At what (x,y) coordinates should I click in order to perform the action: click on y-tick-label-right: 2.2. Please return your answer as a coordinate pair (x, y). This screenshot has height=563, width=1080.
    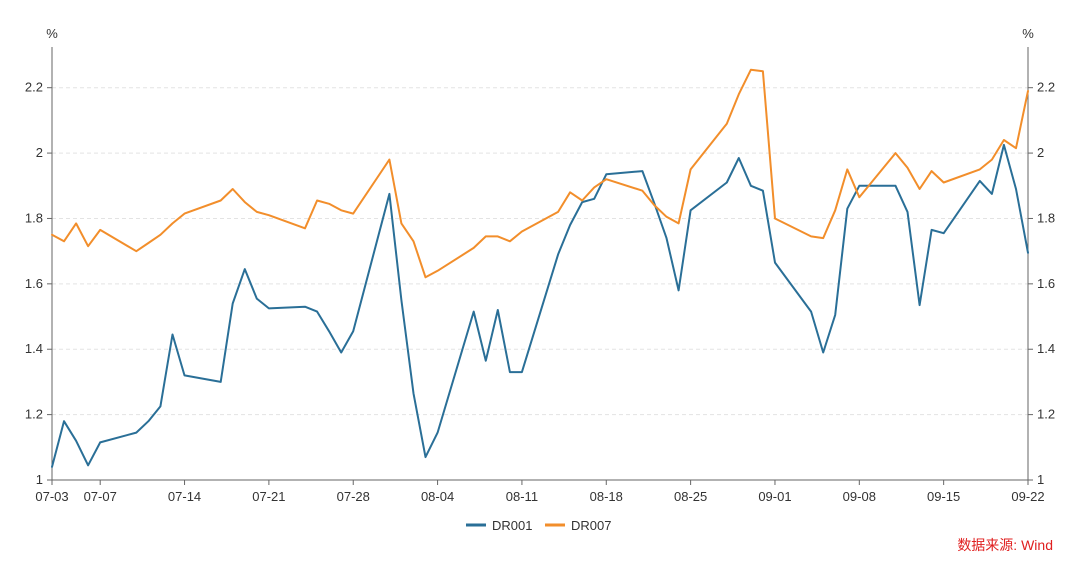
    Looking at the image, I should click on (1046, 87).